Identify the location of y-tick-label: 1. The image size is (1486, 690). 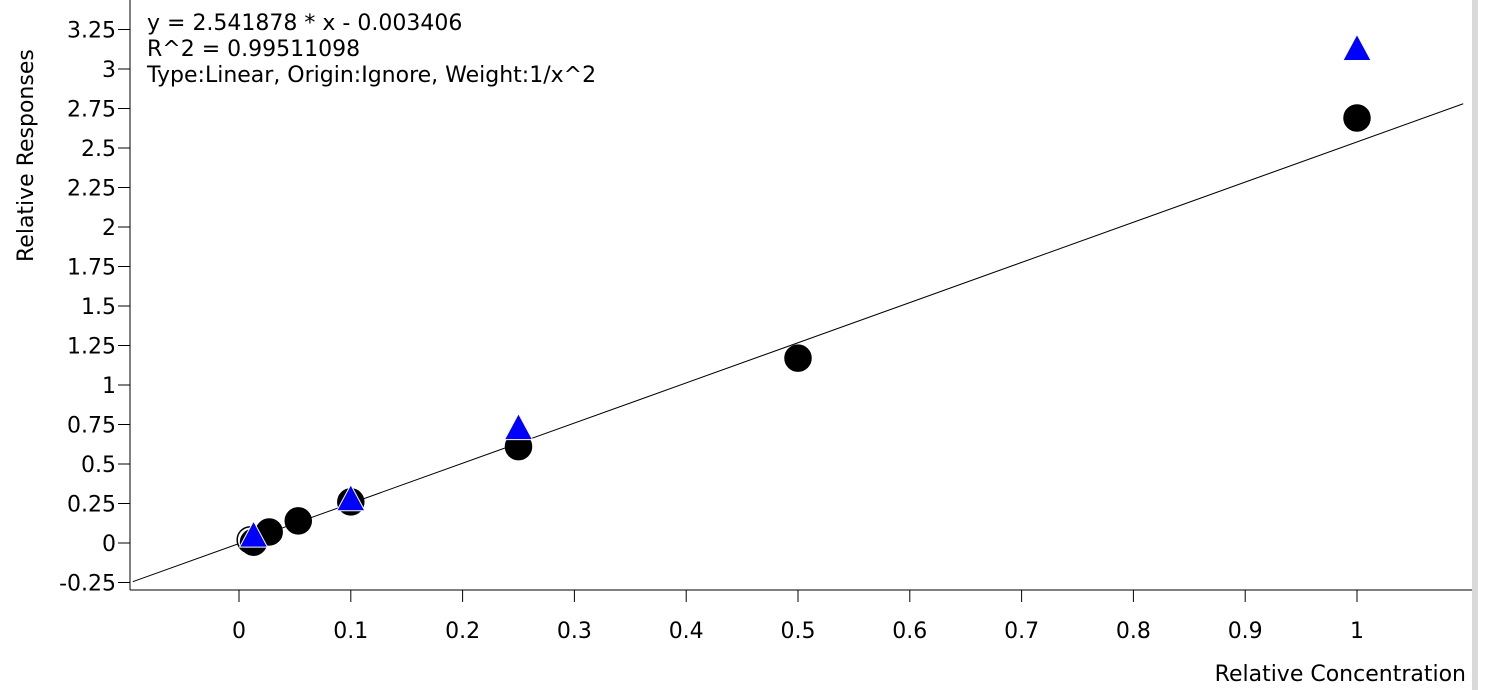
(109, 386).